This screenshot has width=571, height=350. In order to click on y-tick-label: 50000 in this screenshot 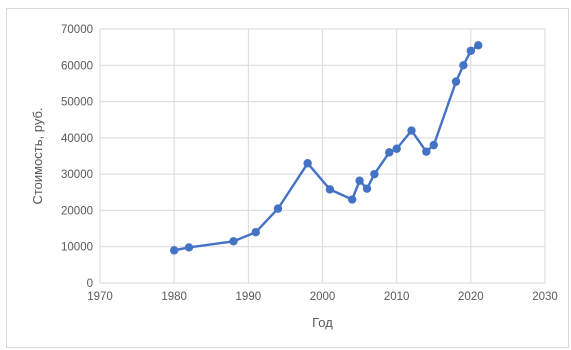, I will do `click(77, 103)`.